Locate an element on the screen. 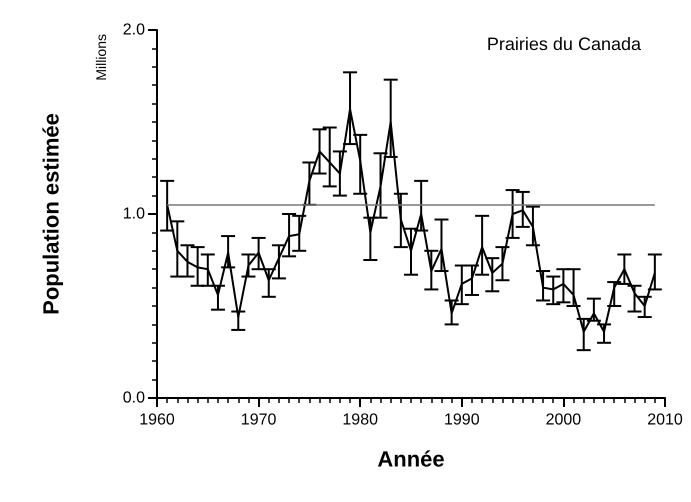  x-tick-label: 2010 is located at coordinates (665, 420).